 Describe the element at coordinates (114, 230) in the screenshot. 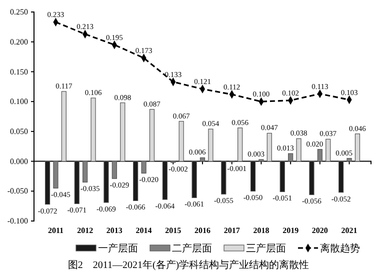

I see `x-tick-label: 2013` at that location.